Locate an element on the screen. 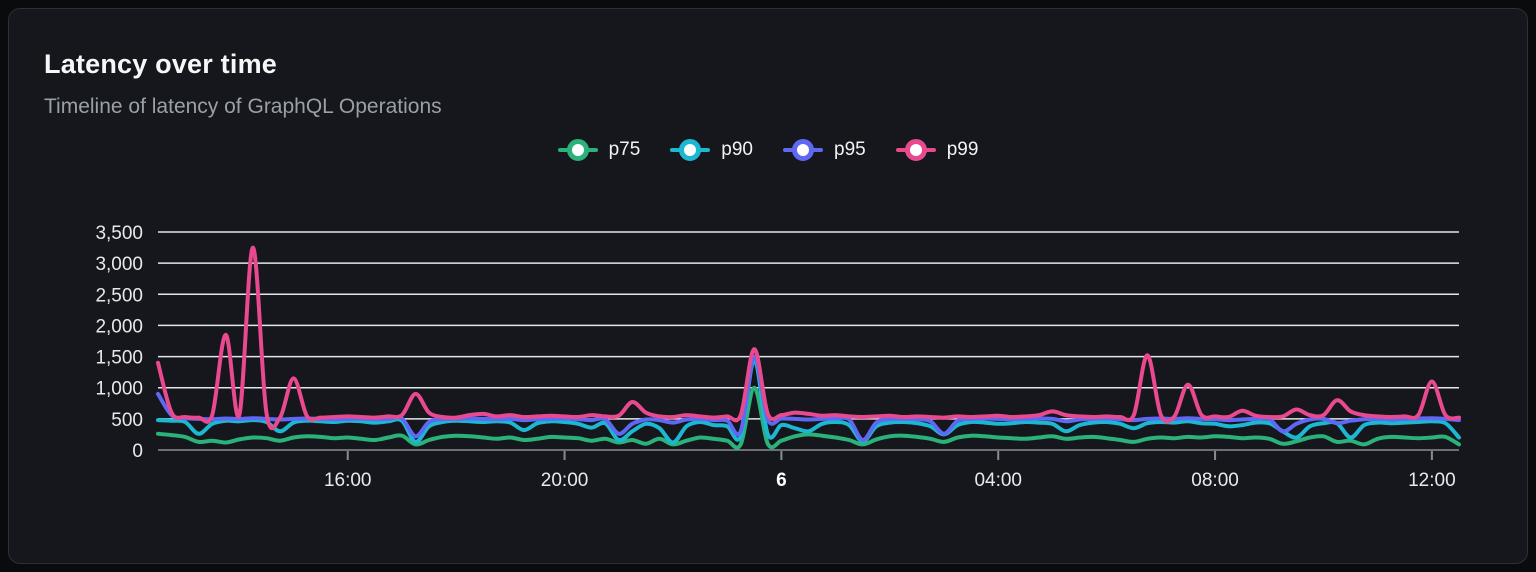 This screenshot has height=572, width=1536. y-axis-label: 500 is located at coordinates (127, 420).